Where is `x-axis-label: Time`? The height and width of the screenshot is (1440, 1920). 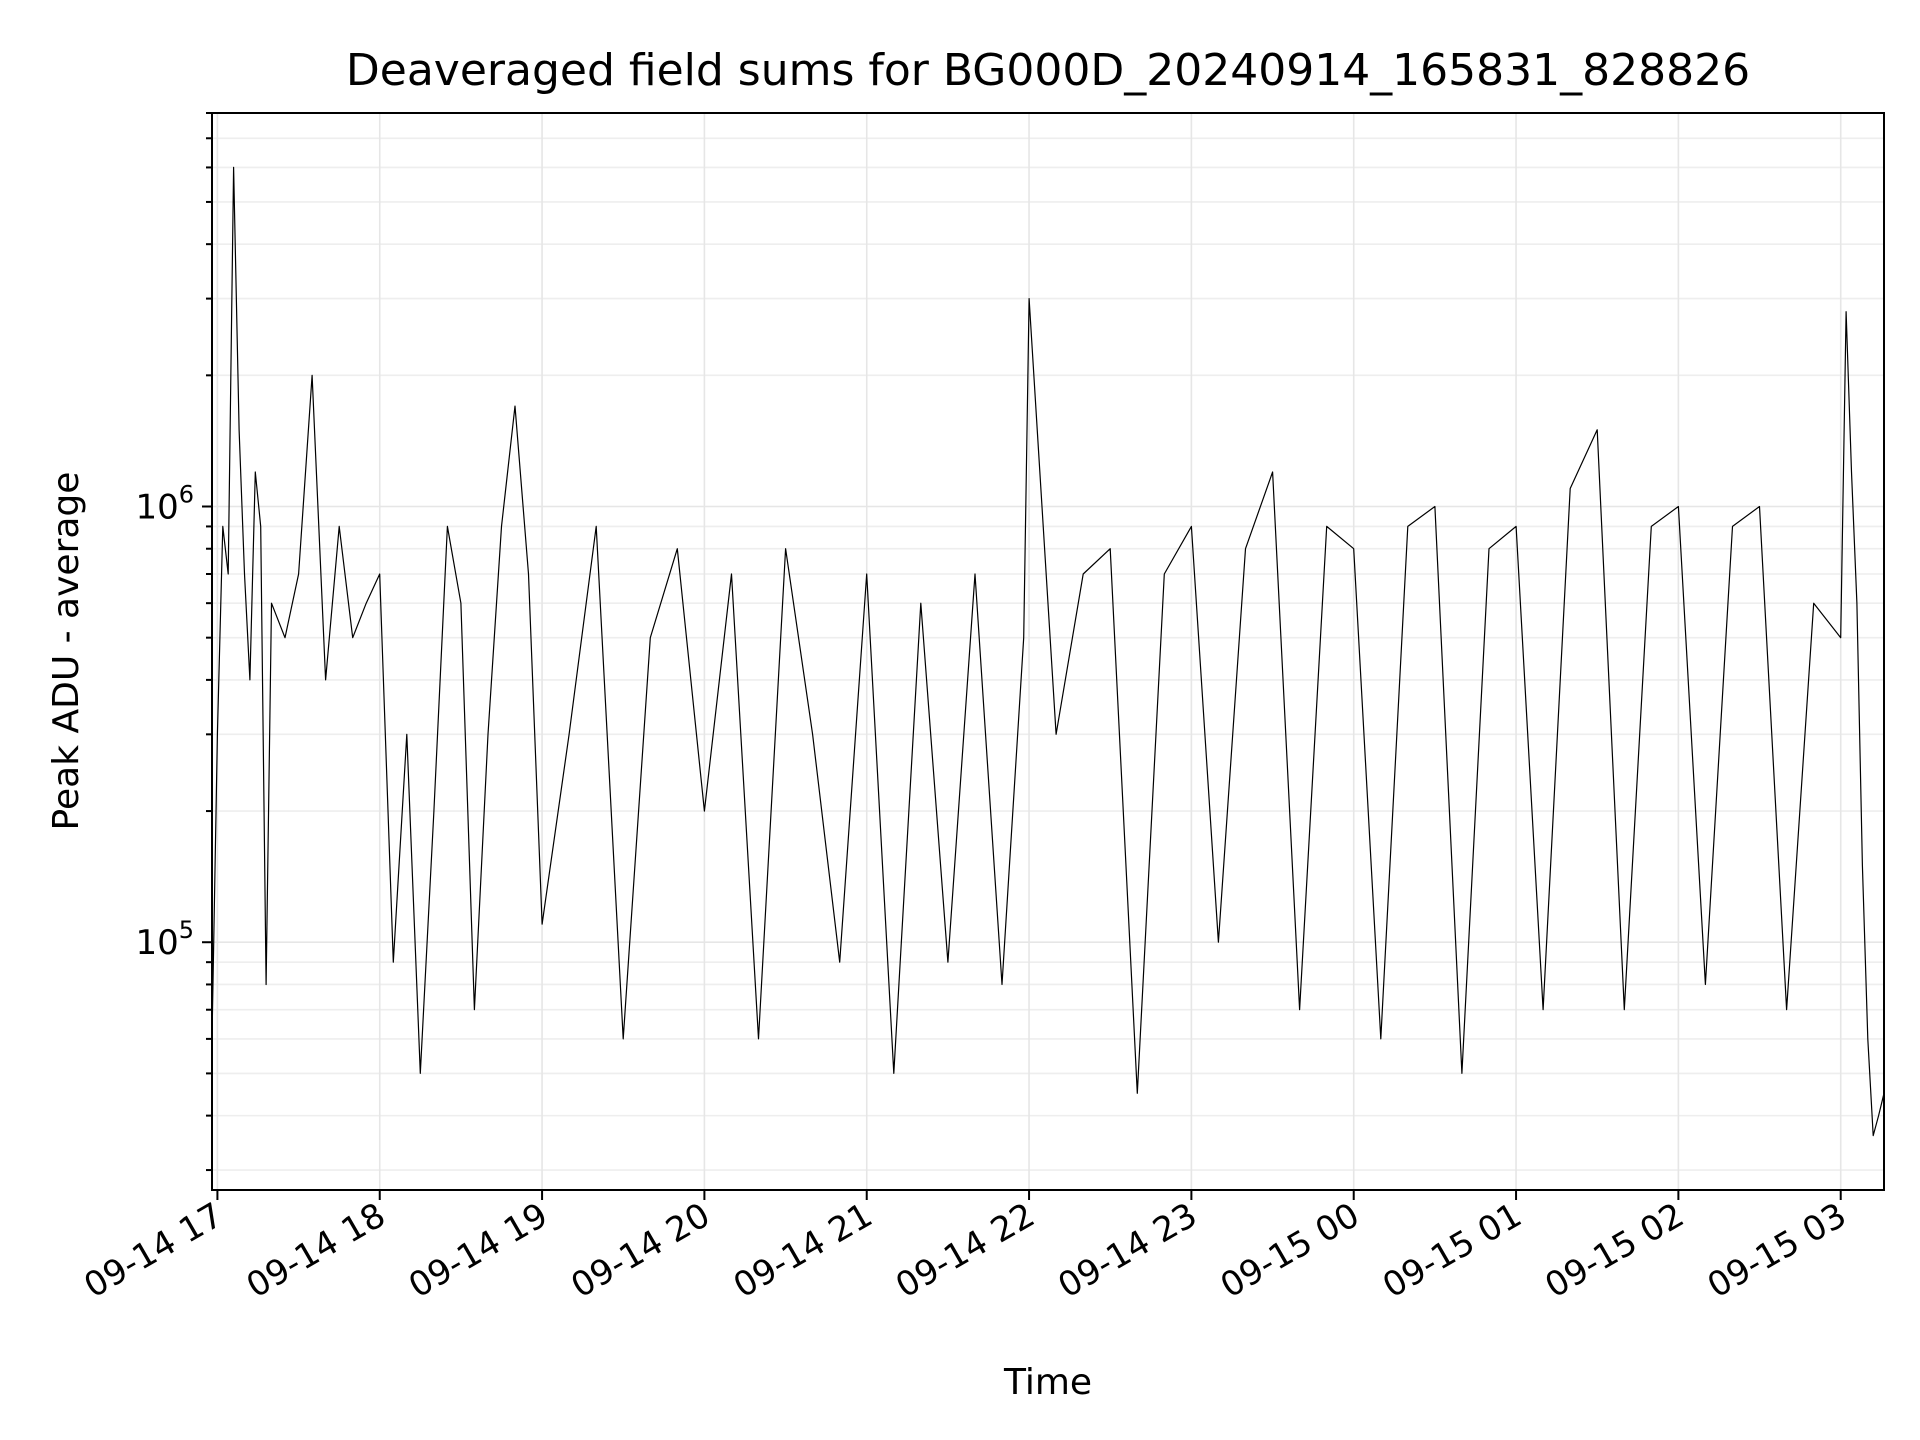 x-axis-label: Time is located at coordinates (1047, 1382).